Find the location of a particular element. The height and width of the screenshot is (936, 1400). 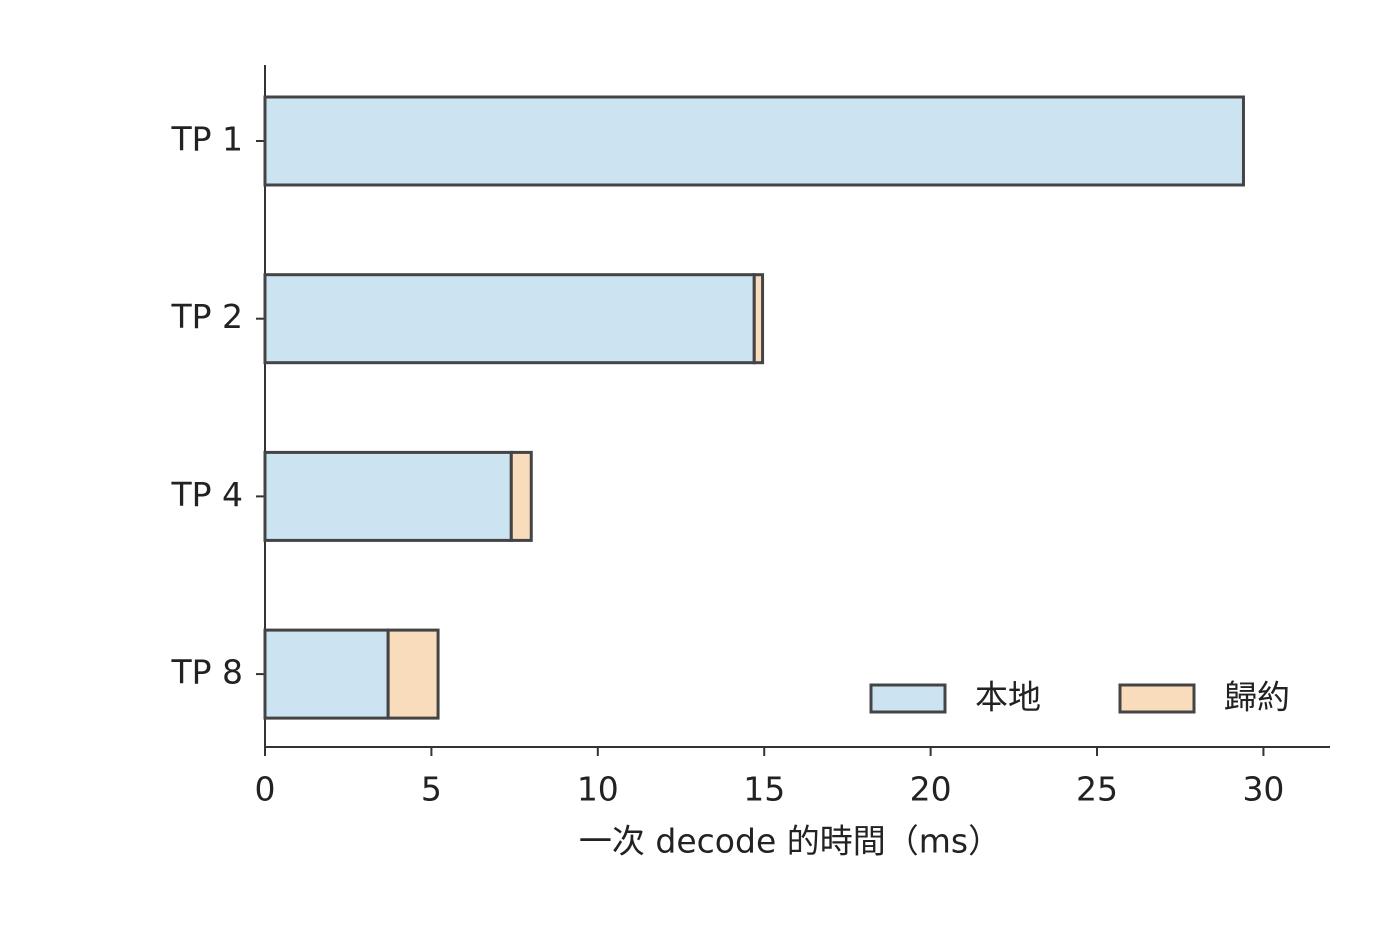

y-tick-label: TP 2 is located at coordinates (206, 316).